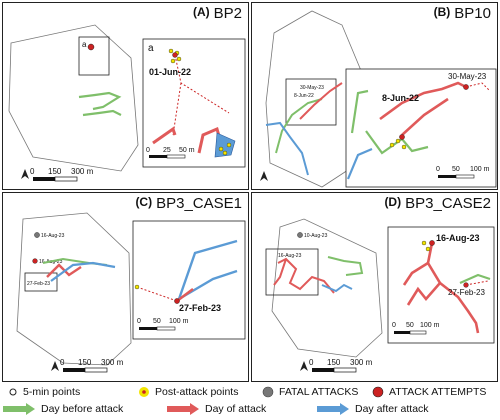  What do you see at coordinates (13, 392) in the screenshot?
I see `five-min-point-icon` at bounding box center [13, 392].